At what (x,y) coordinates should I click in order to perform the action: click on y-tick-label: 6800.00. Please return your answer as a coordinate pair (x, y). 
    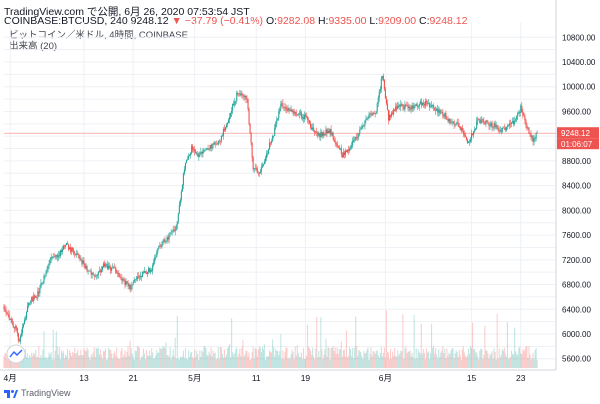
    Looking at the image, I should click on (576, 285).